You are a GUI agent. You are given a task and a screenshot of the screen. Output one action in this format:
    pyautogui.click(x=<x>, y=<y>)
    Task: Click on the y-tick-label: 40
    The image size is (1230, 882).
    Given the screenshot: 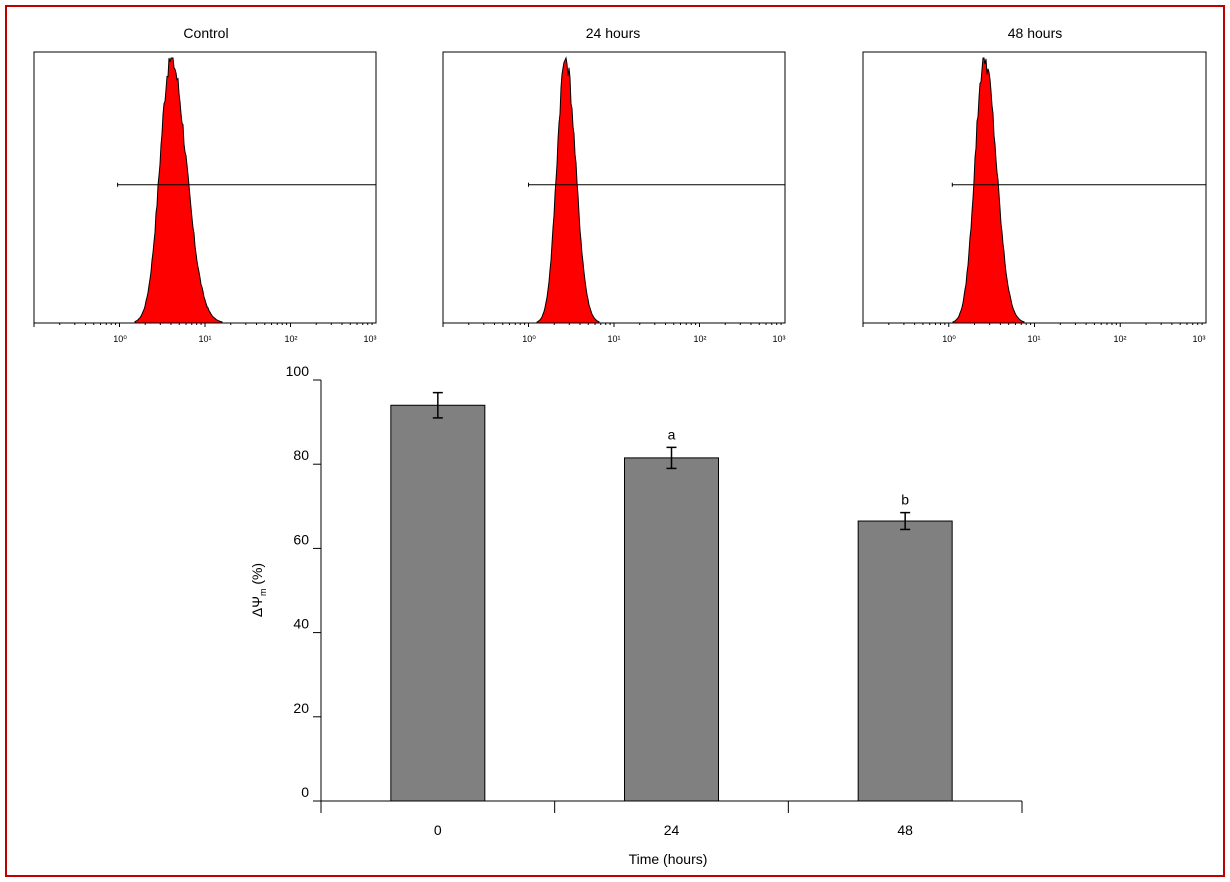 What is the action you would take?
    pyautogui.click(x=301, y=624)
    